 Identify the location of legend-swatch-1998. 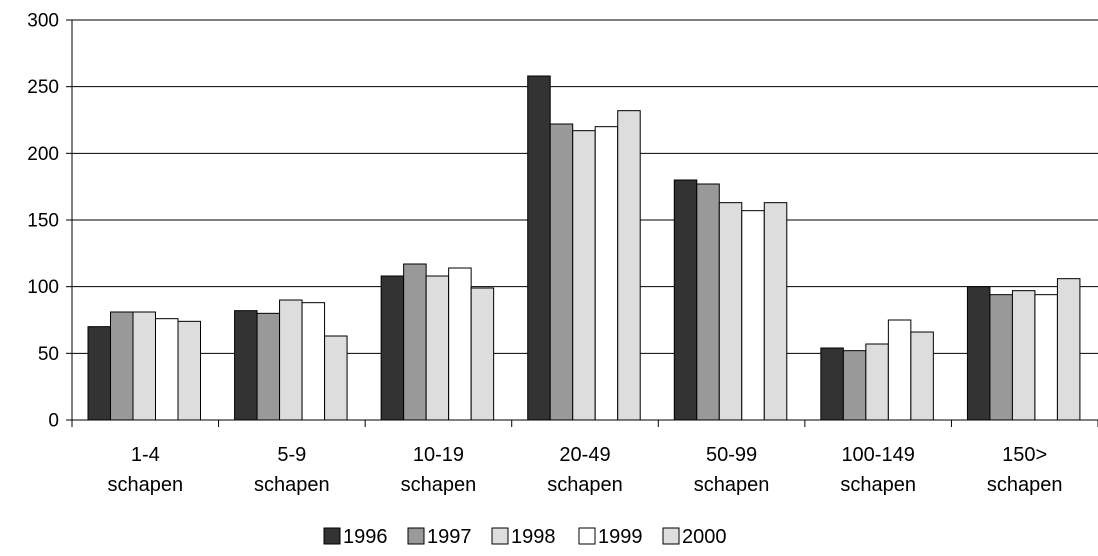
(500, 536).